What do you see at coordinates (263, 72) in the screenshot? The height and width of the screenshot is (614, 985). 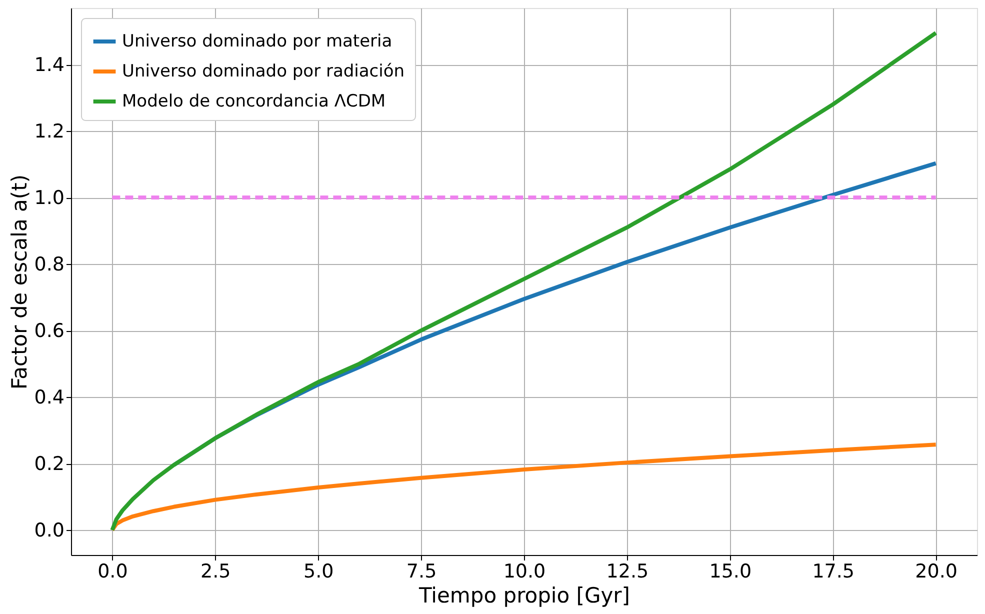 I see `legend-label: Universo dominado por radiación` at bounding box center [263, 72].